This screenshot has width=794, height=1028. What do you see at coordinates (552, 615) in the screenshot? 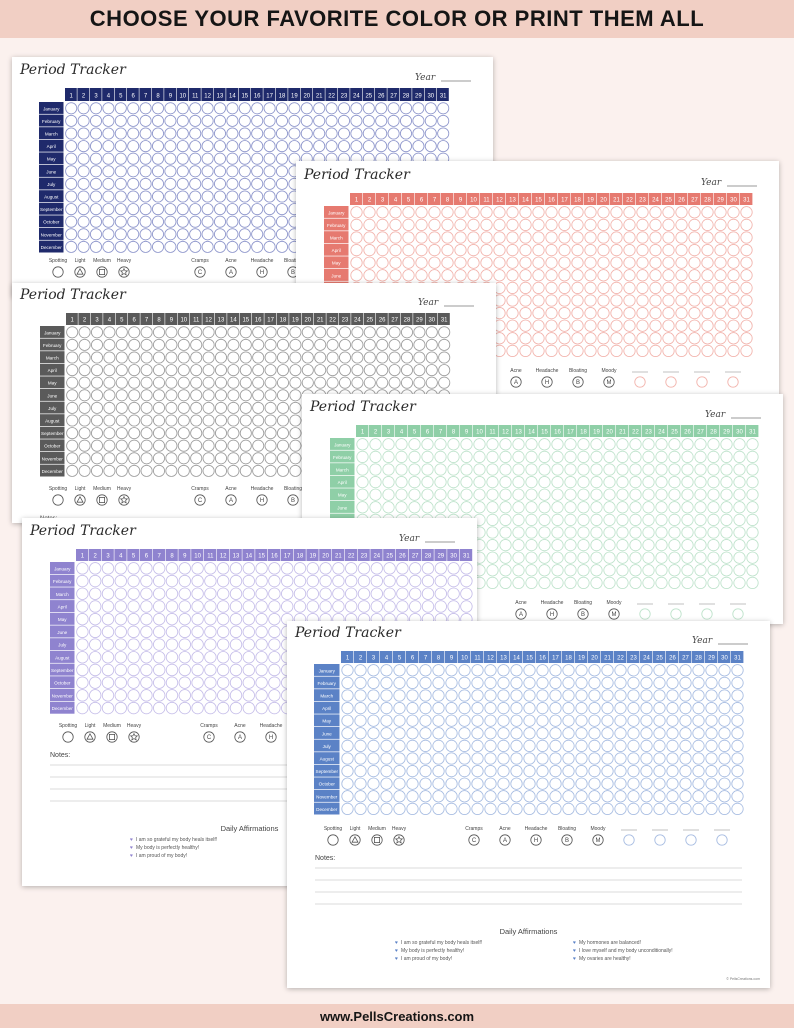
I see `symptom-letter: H` at bounding box center [552, 615].